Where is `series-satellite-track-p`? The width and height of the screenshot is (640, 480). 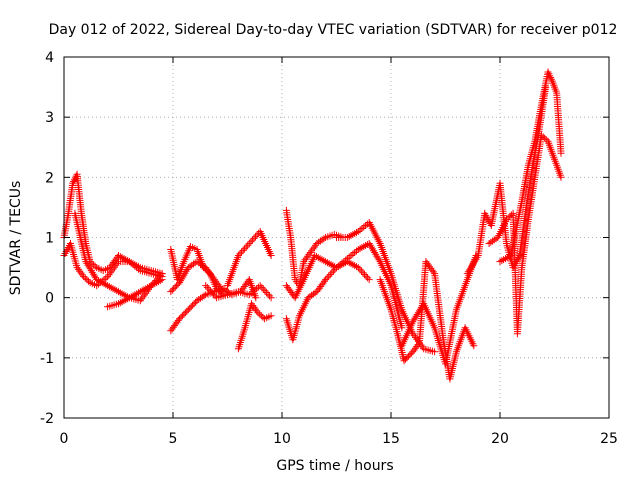
series-satellite-track-p is located at coordinates (439, 310).